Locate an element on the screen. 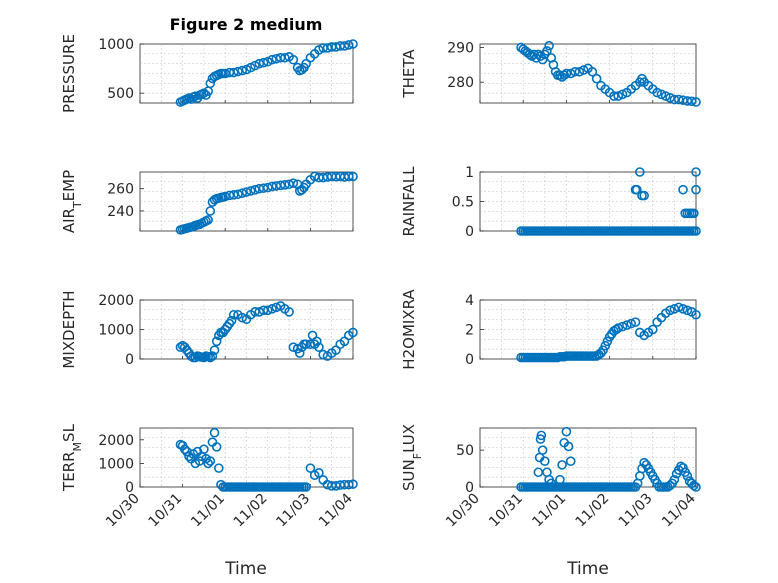 The width and height of the screenshot is (778, 583). y-tick-label: 1 is located at coordinates (469, 173).